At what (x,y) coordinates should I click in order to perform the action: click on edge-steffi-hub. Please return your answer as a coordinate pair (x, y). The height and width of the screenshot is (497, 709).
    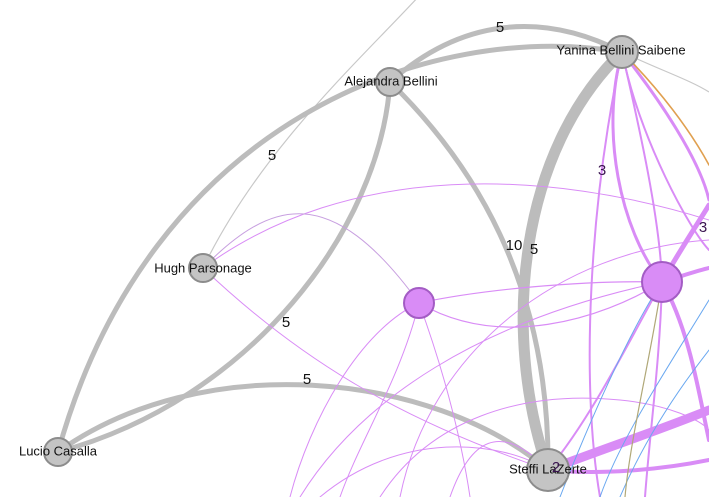
    Looking at the image, I should click on (605, 376).